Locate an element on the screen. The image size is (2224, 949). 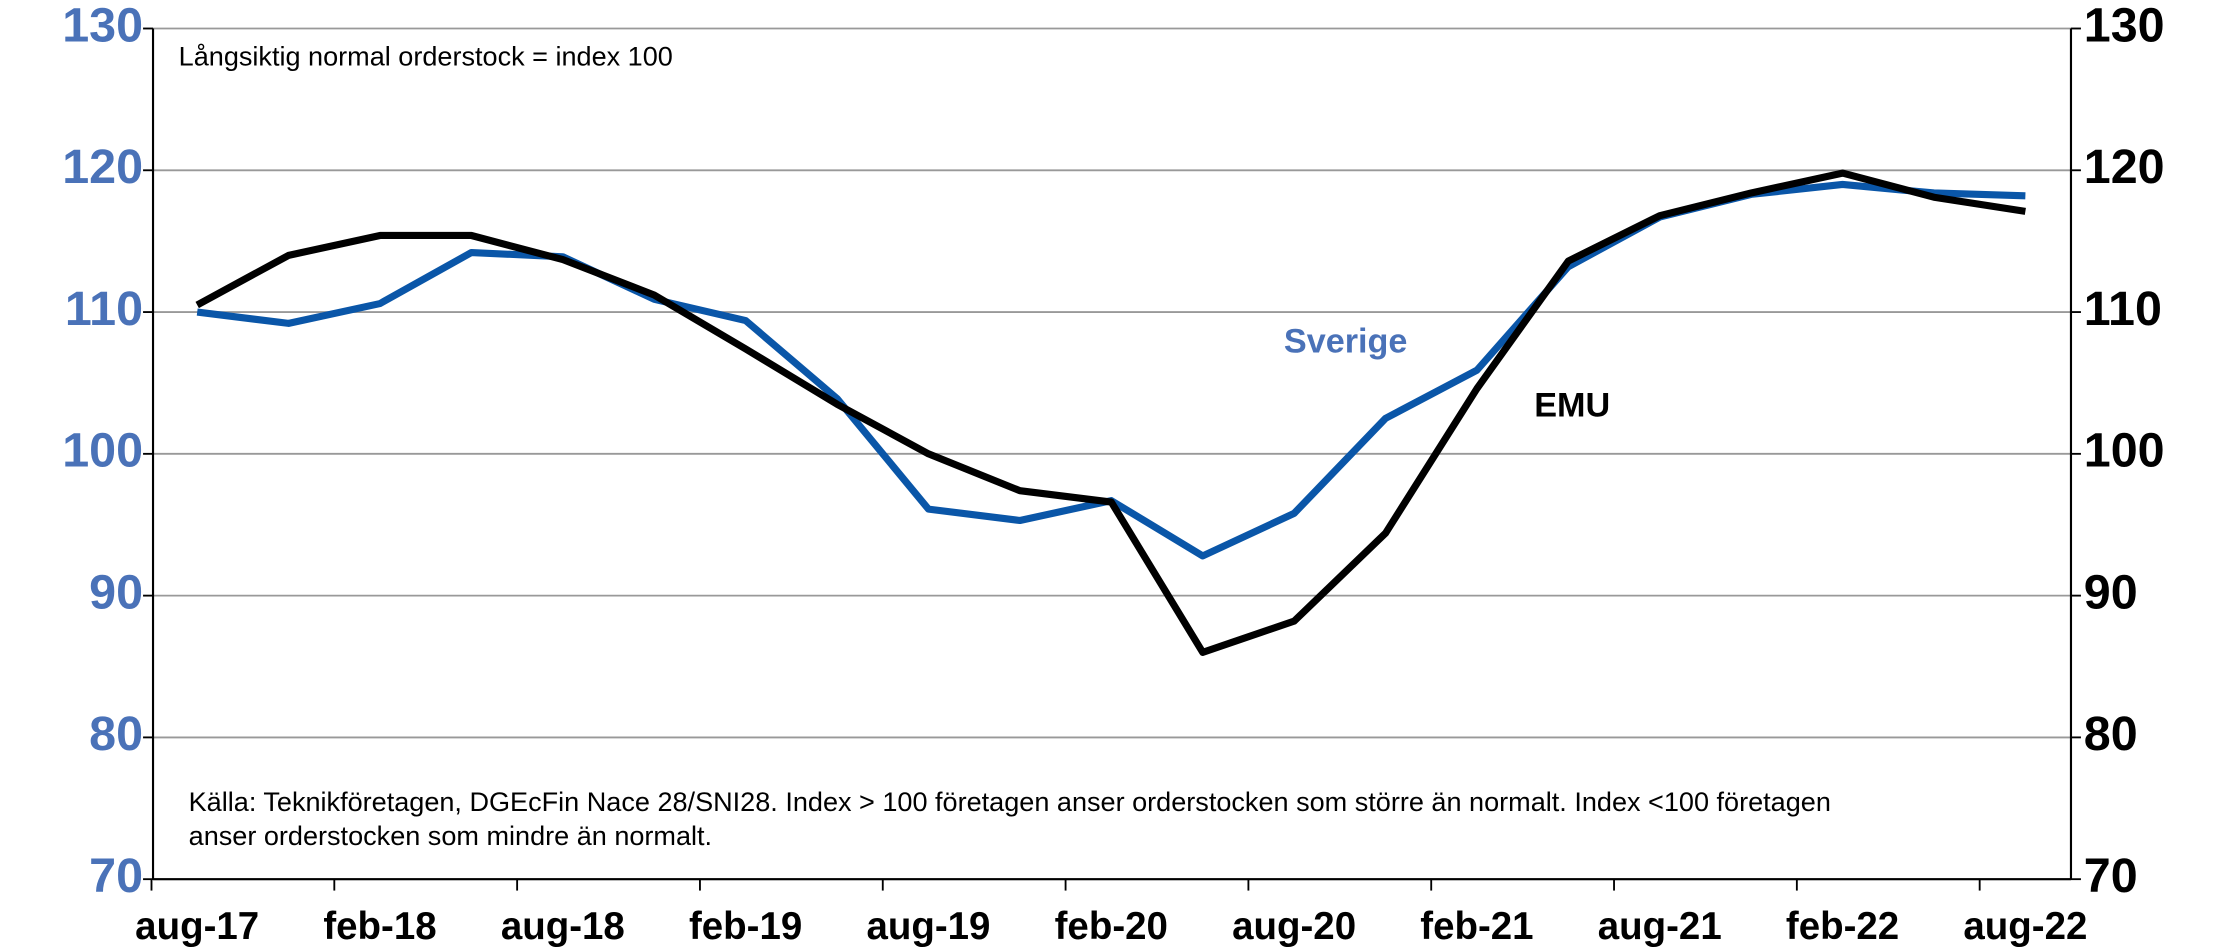
x-tick-label: feb-22 is located at coordinates (1842, 926).